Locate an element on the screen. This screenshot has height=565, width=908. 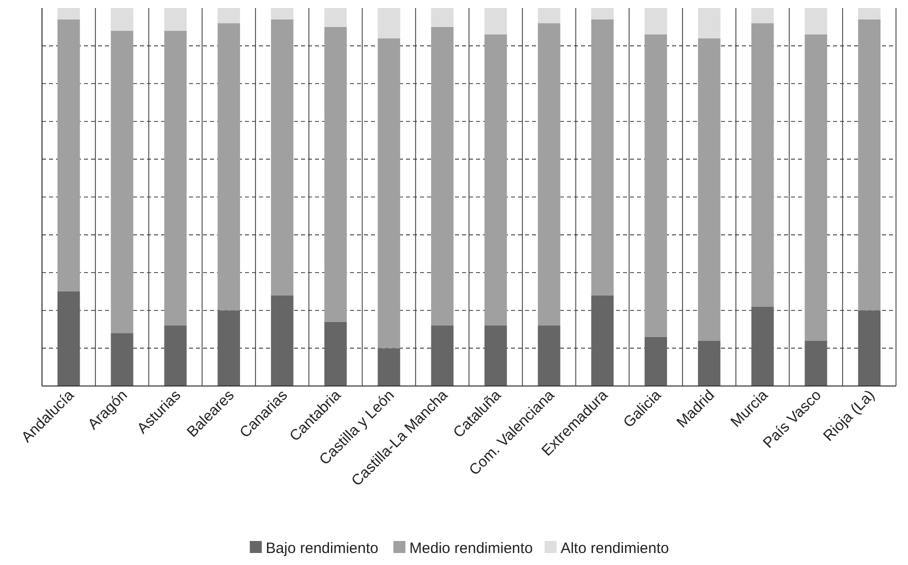
legend-label: Bajo rendimiento is located at coordinates (322, 548).